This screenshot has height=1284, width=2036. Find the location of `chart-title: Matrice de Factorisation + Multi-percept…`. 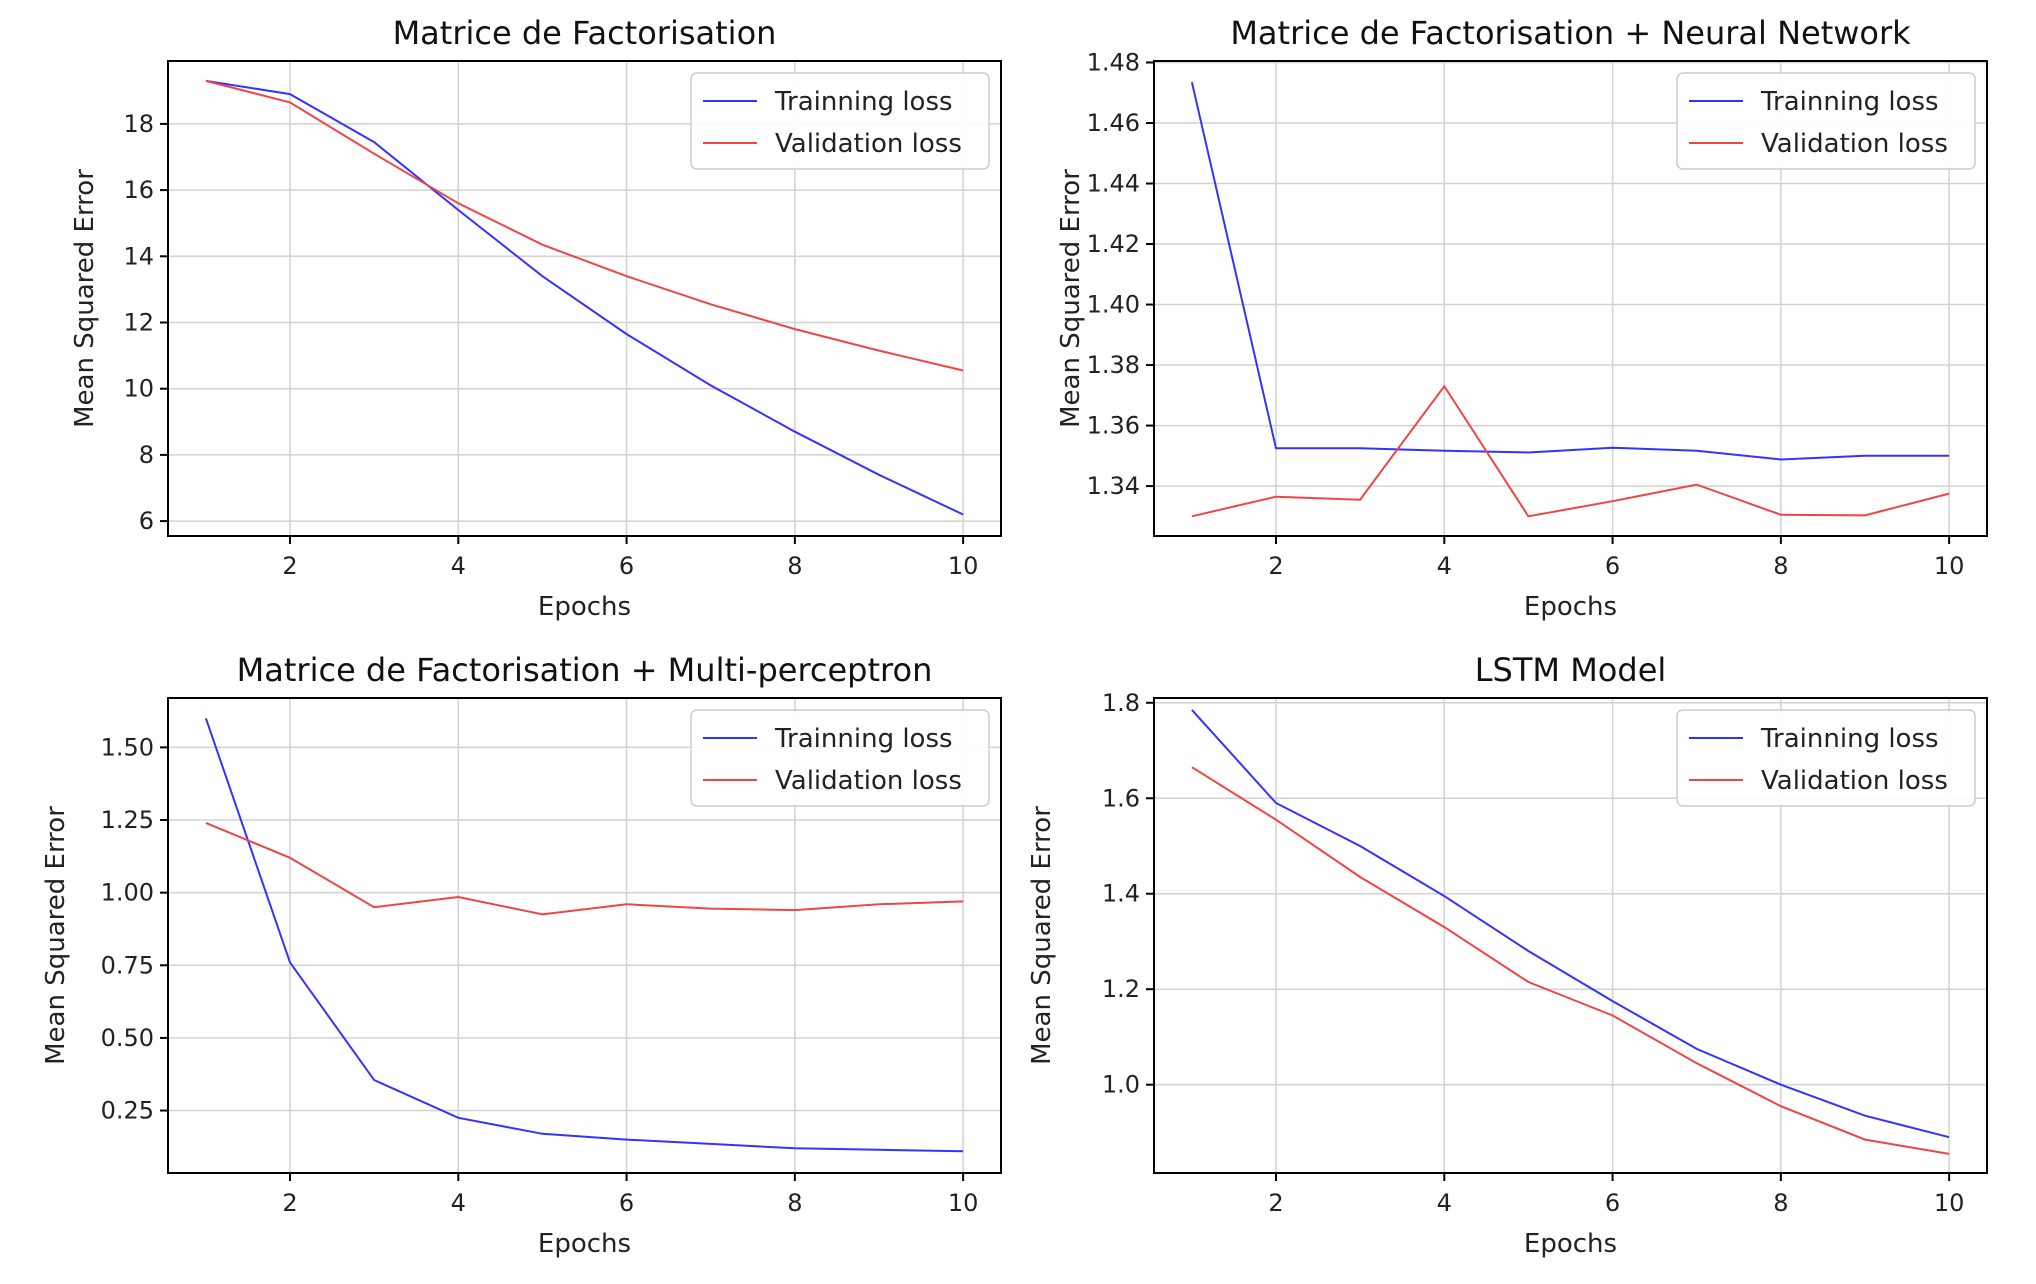

chart-title: Matrice de Factorisation + Multi-percept… is located at coordinates (585, 670).